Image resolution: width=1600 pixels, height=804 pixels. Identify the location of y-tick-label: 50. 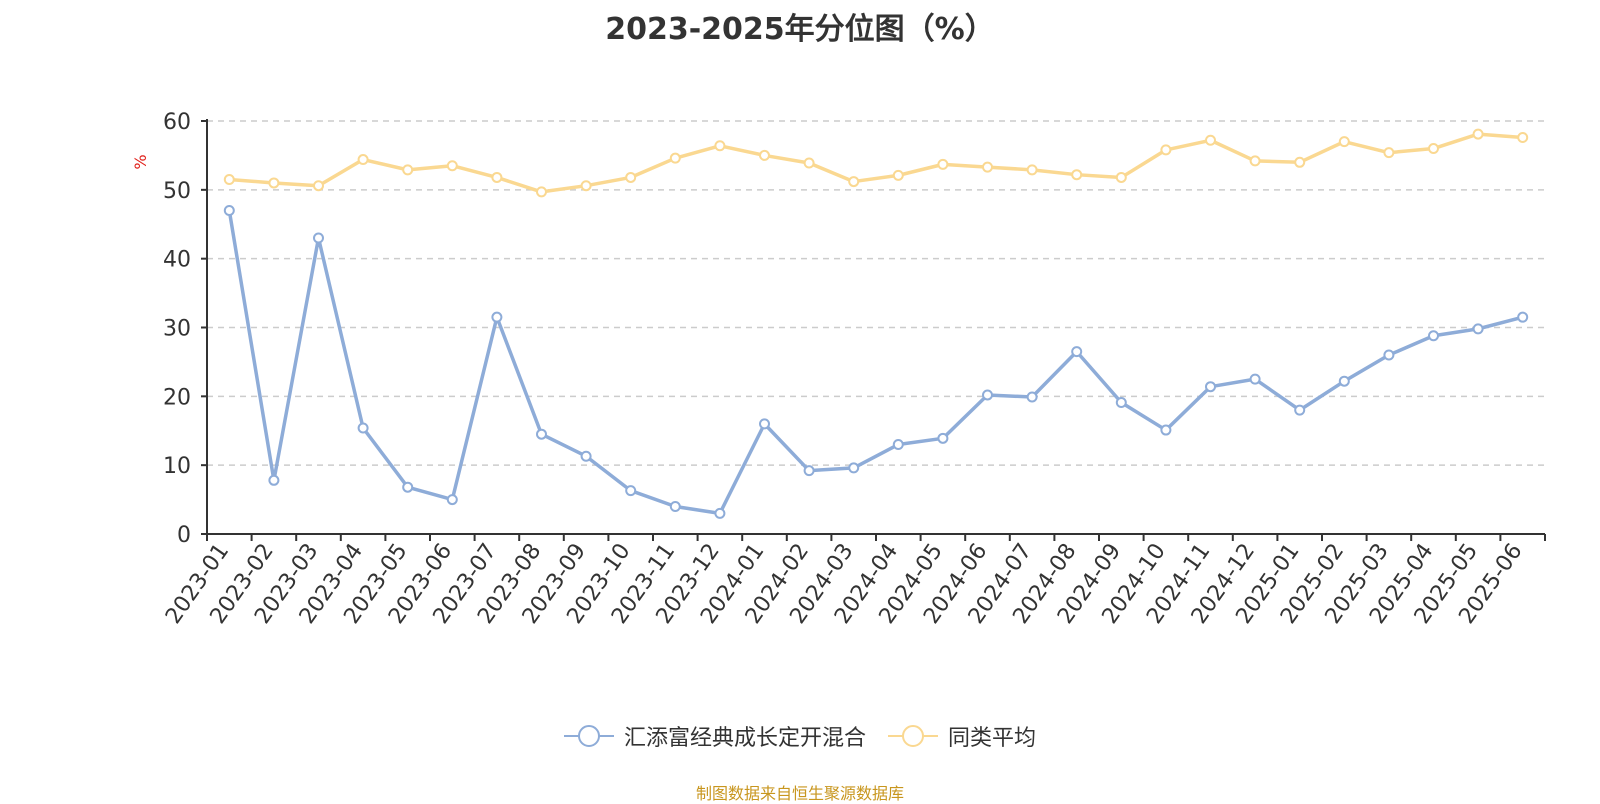
(177, 191).